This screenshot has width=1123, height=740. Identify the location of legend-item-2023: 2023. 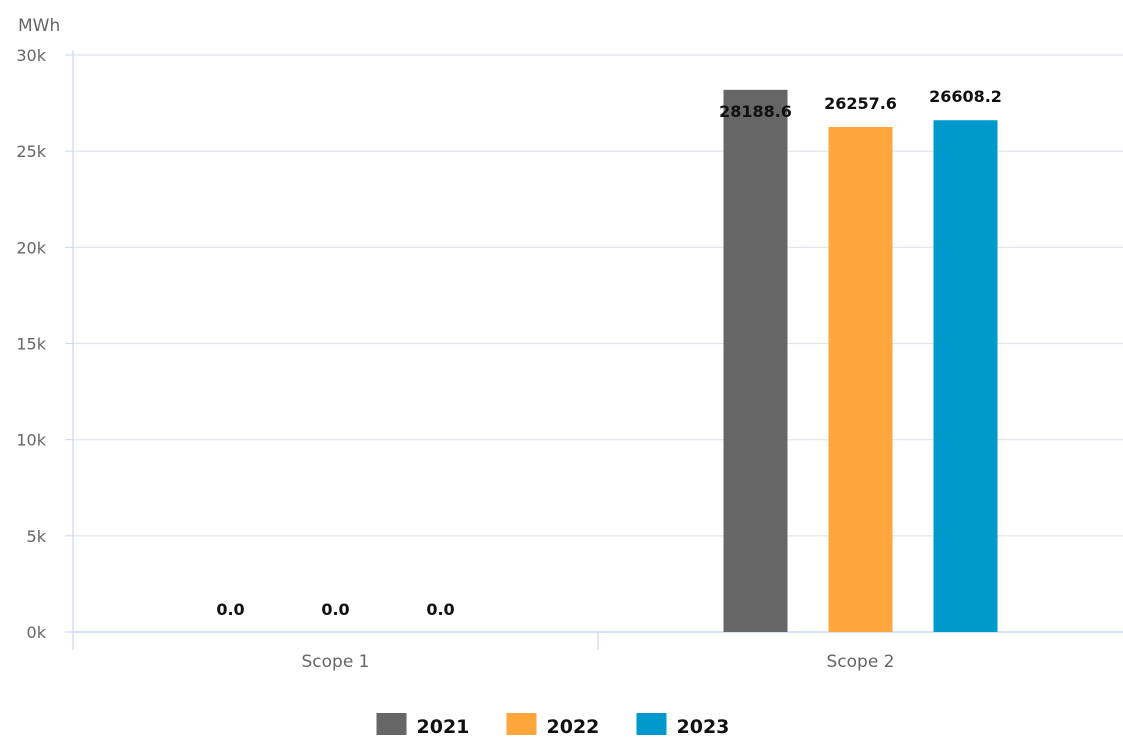
(683, 725).